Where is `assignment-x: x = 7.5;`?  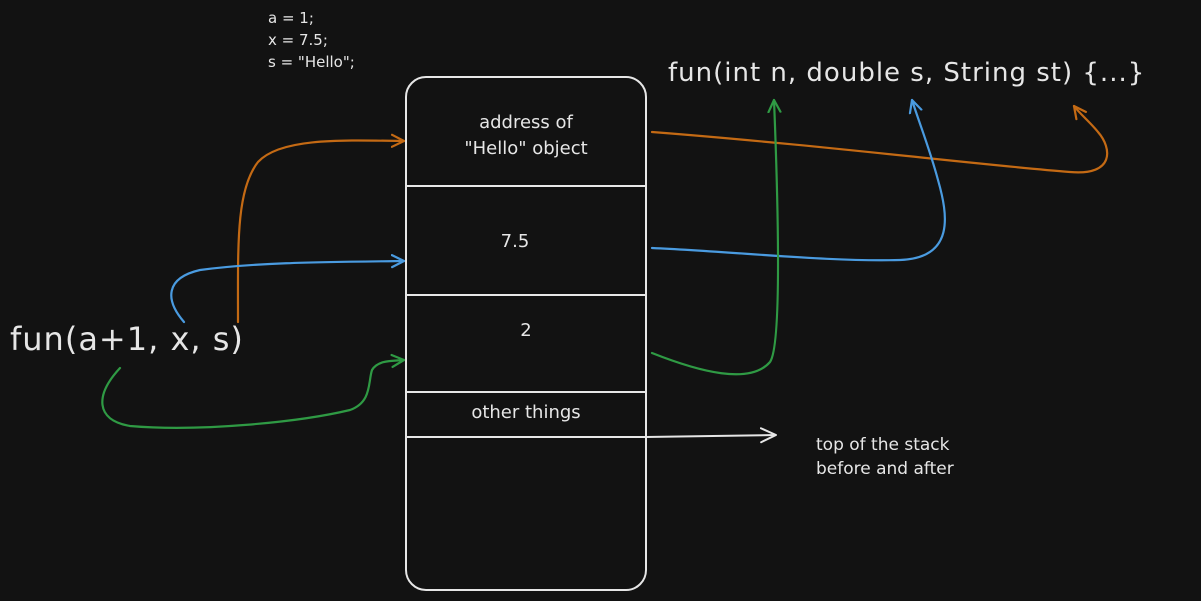
assignment-x: x = 7.5; is located at coordinates (298, 40).